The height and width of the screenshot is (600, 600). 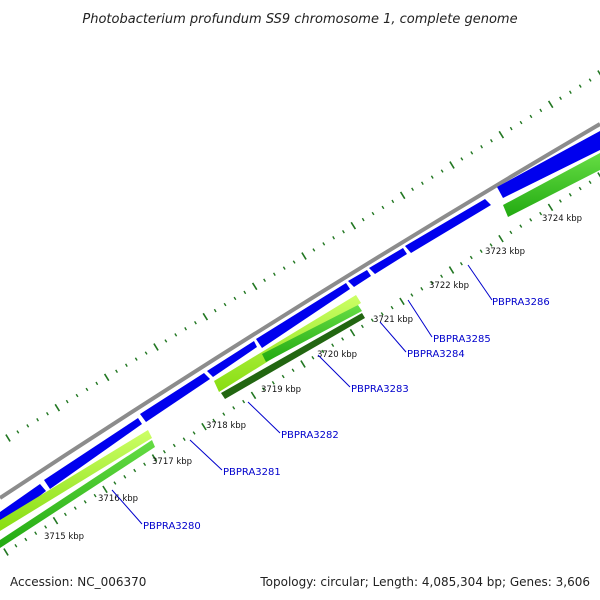 I want to click on gene-label-pbpra3284: PBPRA3284, so click(x=436, y=354).